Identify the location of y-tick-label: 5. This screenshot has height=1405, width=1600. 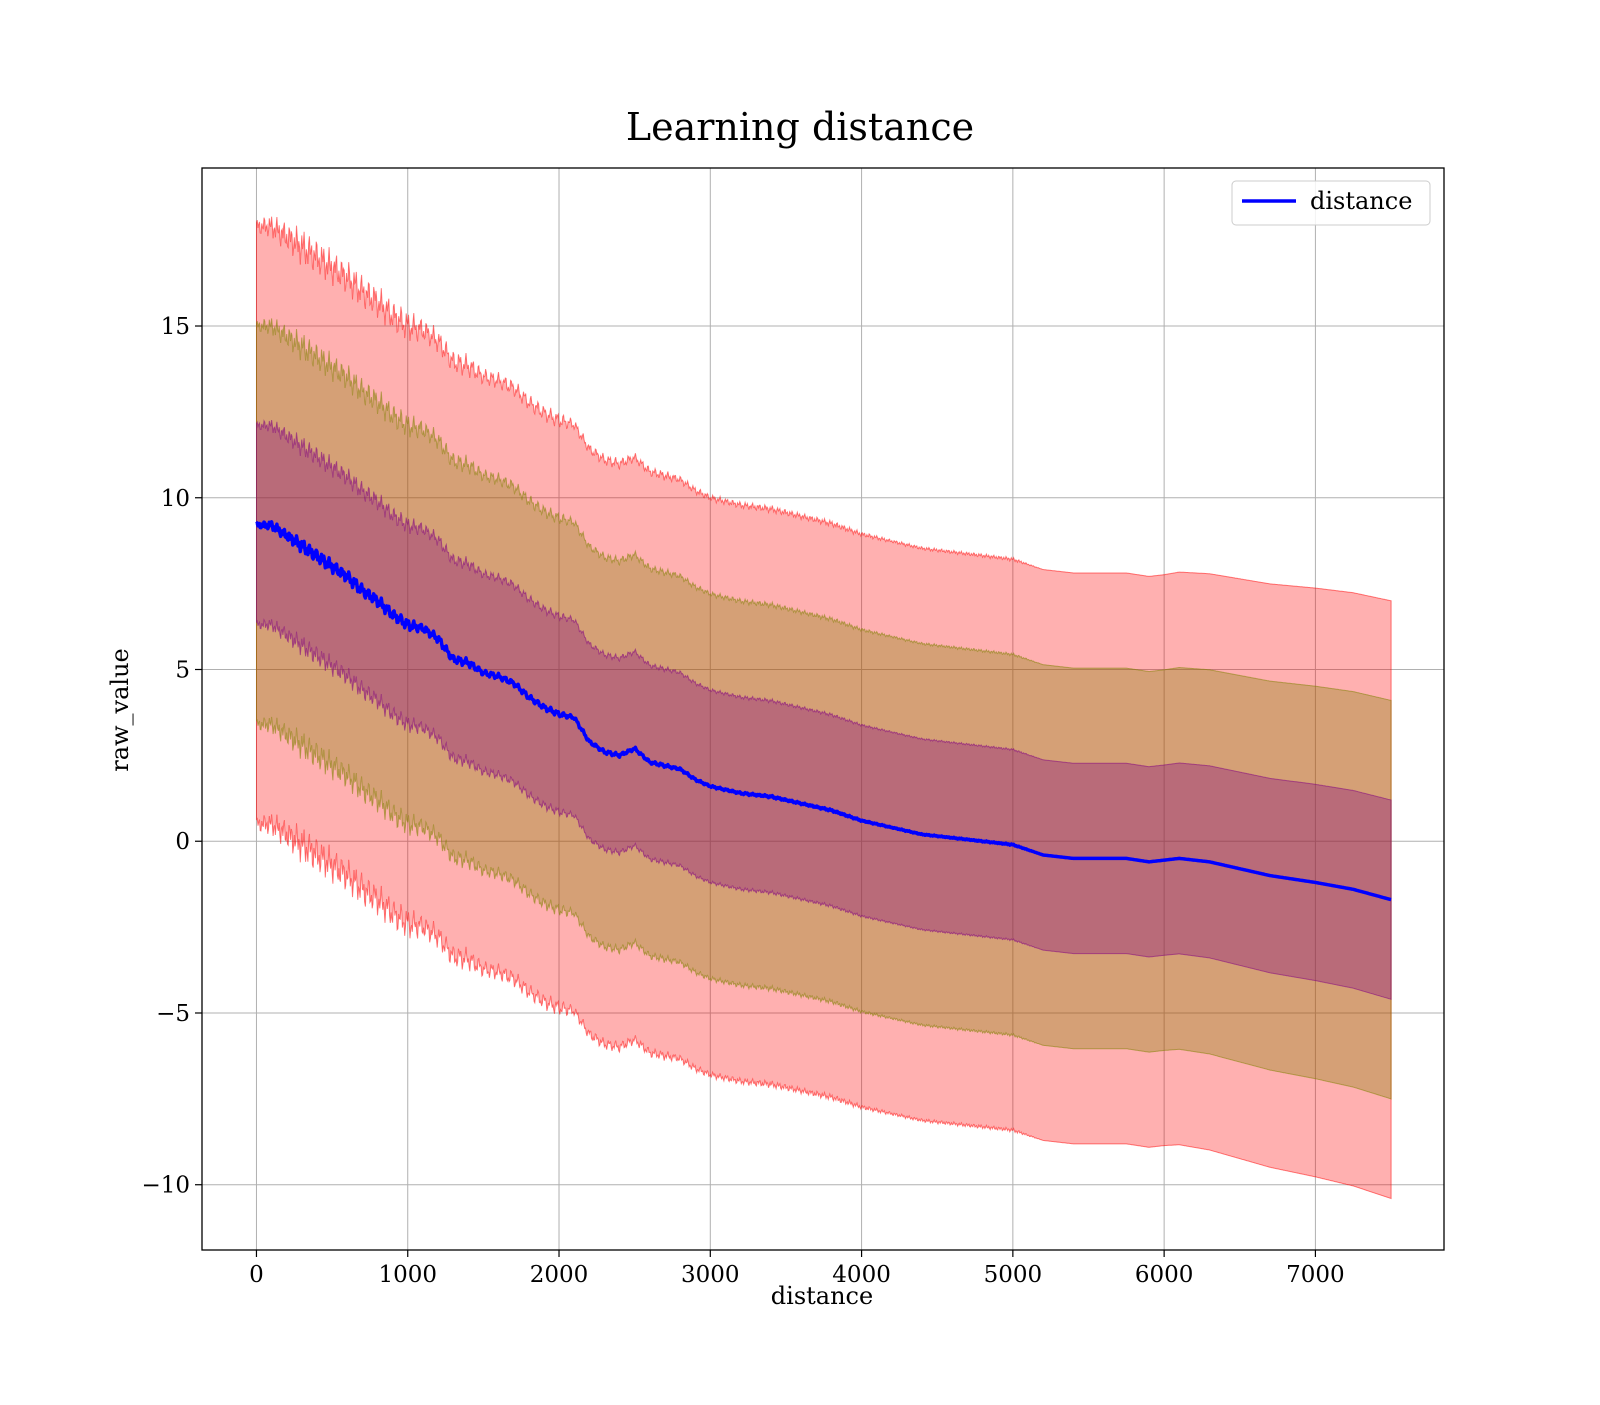
(182, 670).